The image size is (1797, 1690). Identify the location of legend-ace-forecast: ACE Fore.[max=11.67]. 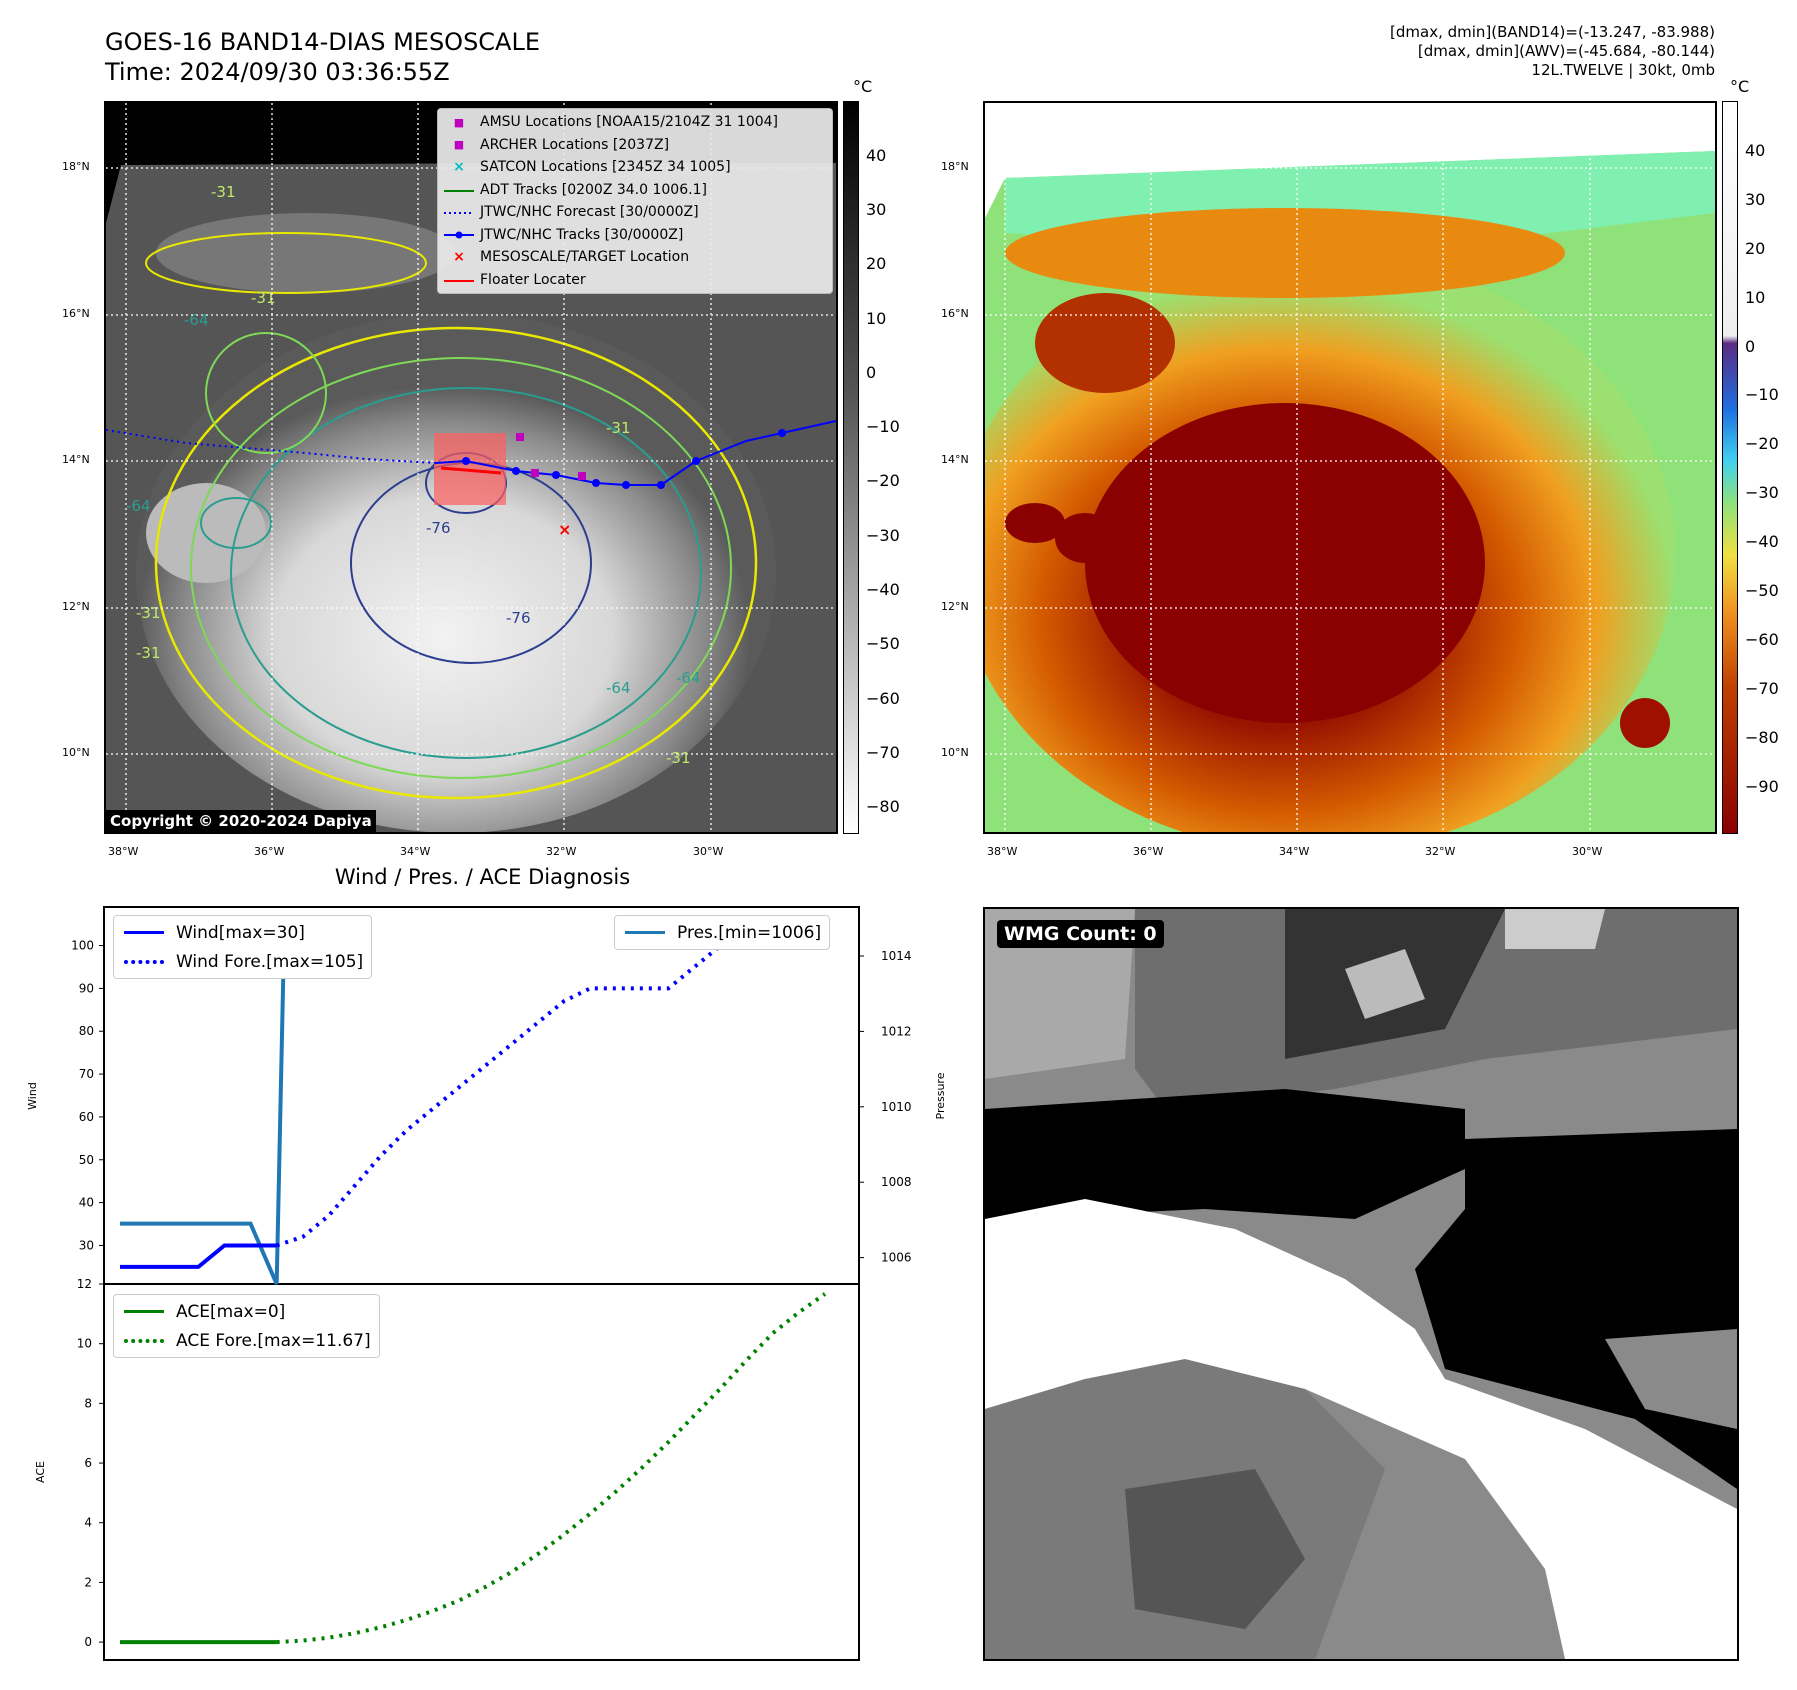
(246, 1340).